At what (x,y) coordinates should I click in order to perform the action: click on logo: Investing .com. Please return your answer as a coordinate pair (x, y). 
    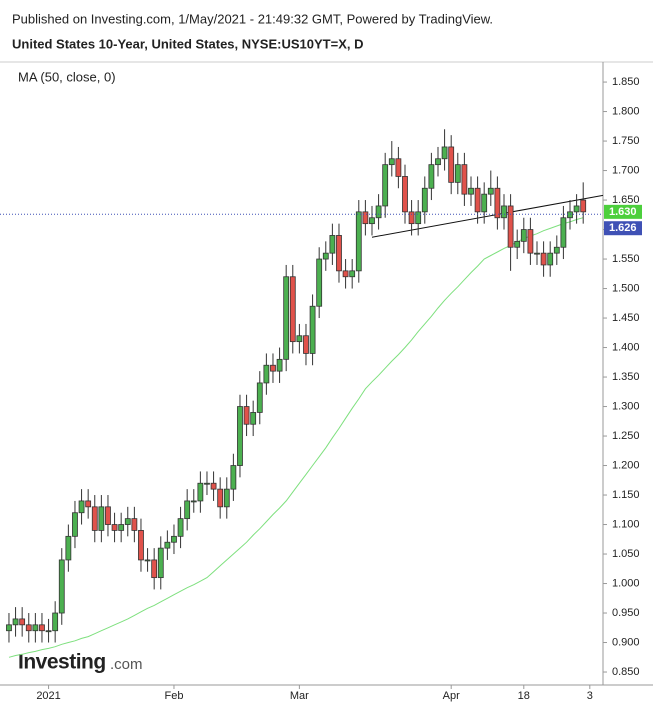
    Looking at the image, I should click on (80, 662).